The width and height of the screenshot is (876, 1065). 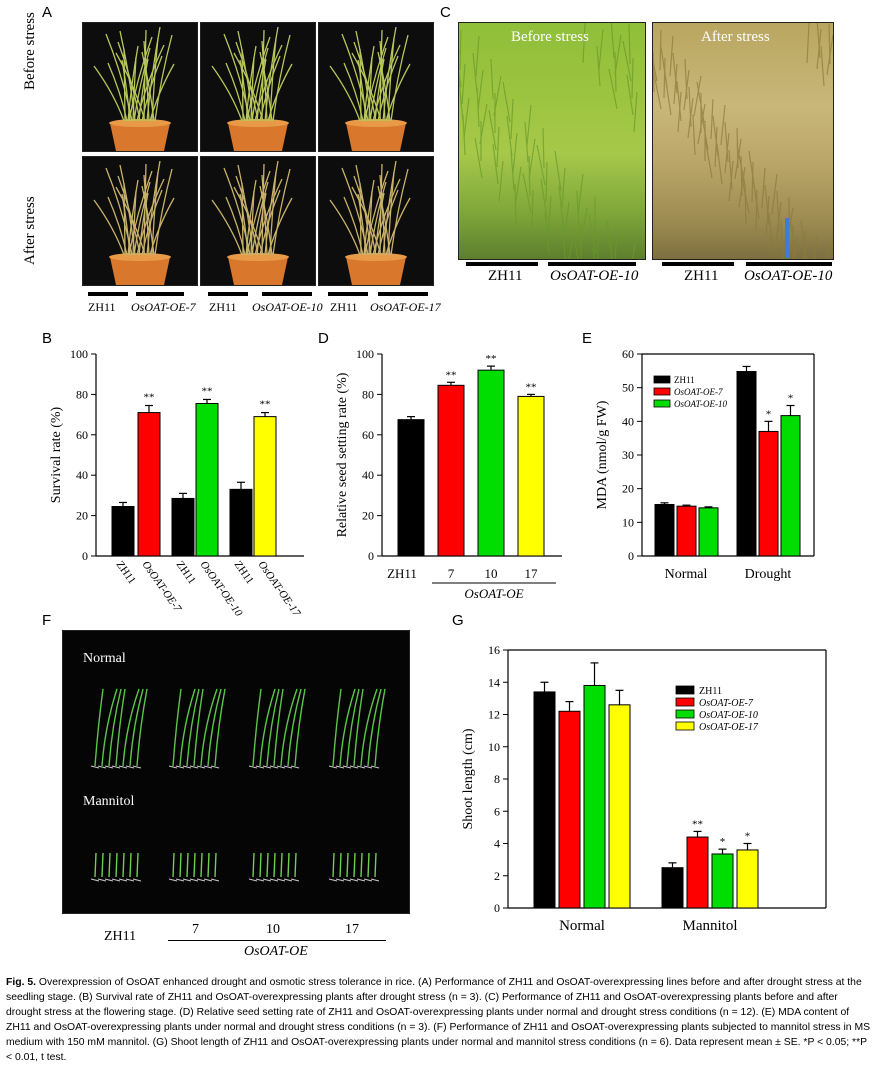 I want to click on panel-g-letter: G, so click(x=458, y=620).